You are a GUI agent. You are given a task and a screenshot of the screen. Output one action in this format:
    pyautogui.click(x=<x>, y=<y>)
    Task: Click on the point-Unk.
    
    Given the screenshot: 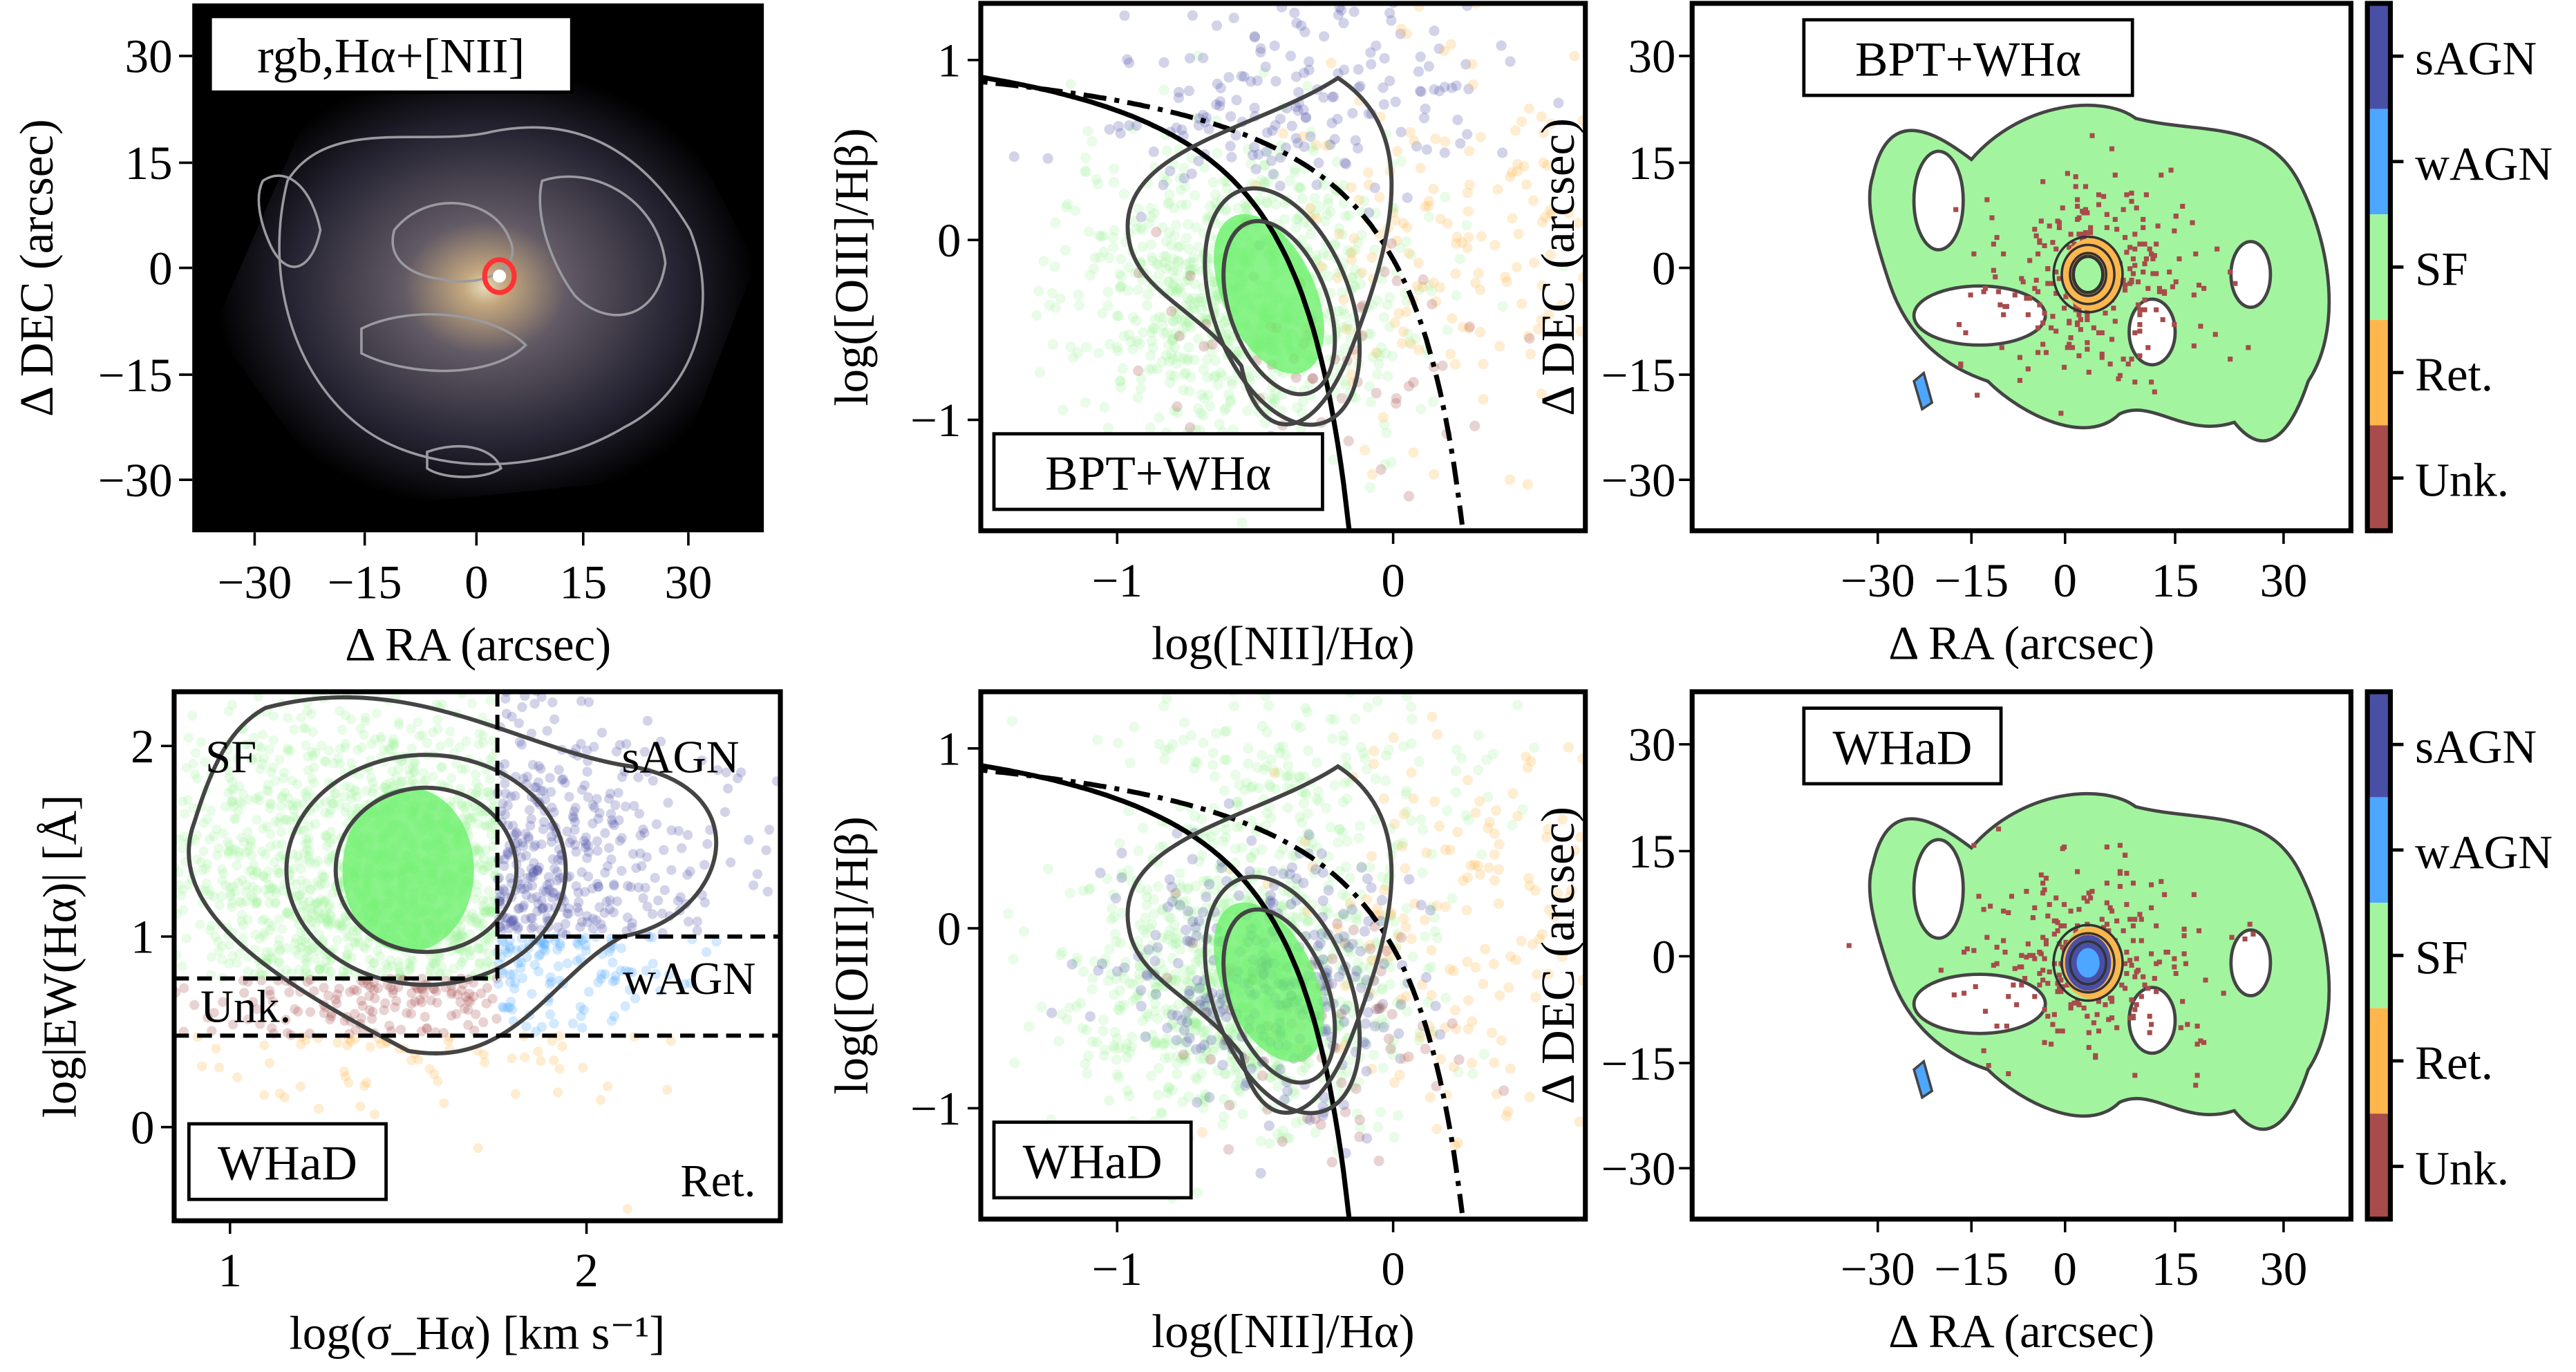 What is the action you would take?
    pyautogui.click(x=483, y=1022)
    